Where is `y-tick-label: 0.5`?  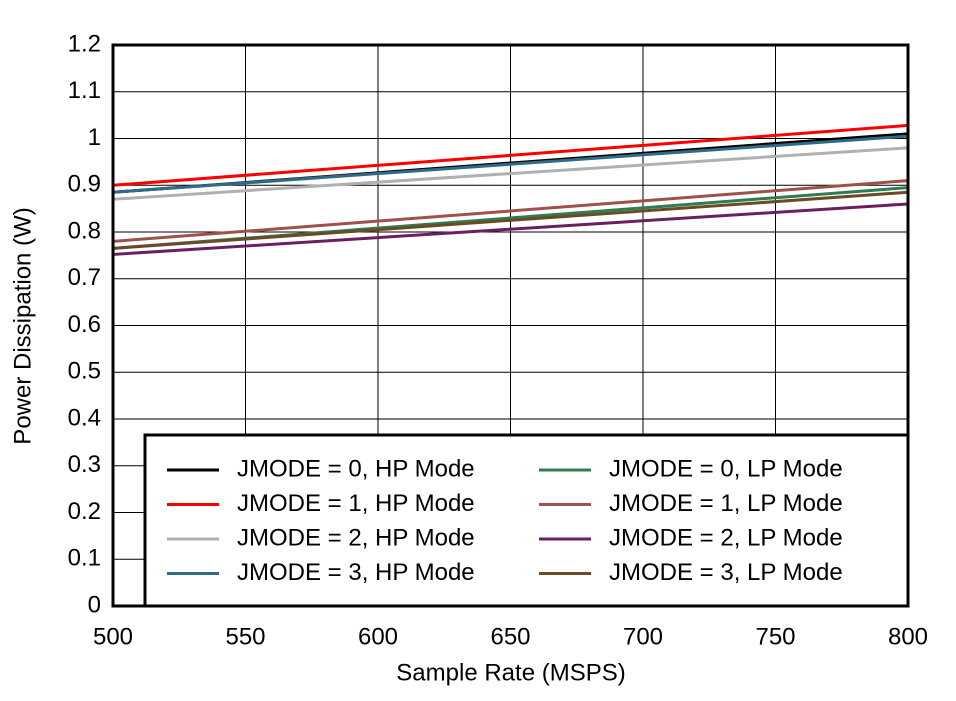
y-tick-label: 0.5 is located at coordinates (84, 371).